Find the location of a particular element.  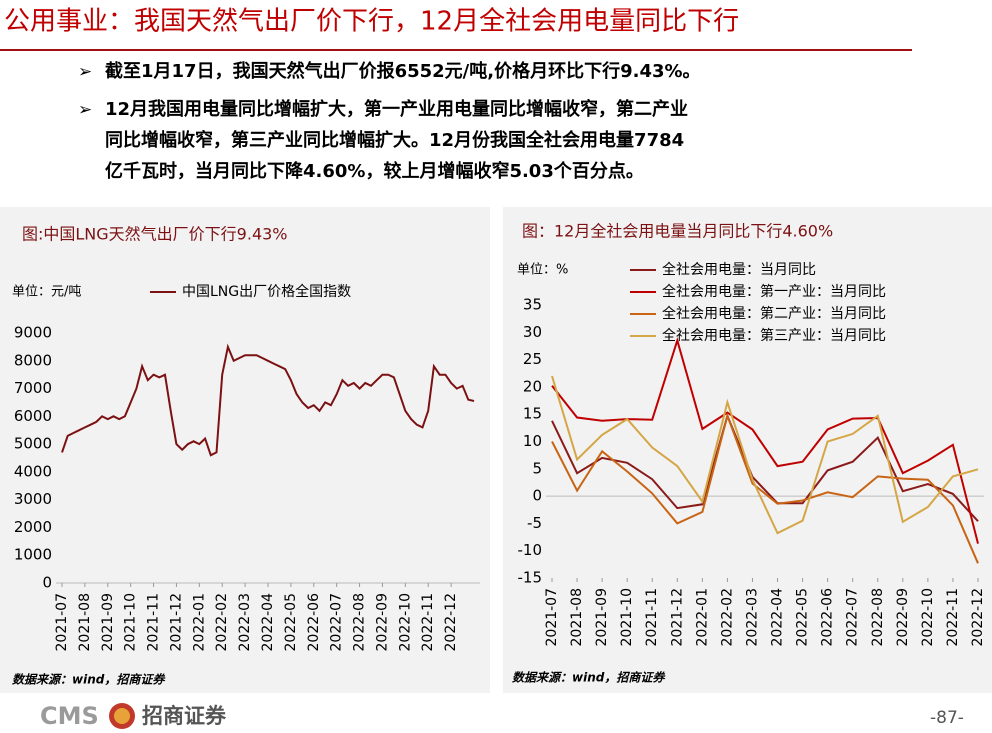

y-tick-label: 2000 is located at coordinates (33, 527).